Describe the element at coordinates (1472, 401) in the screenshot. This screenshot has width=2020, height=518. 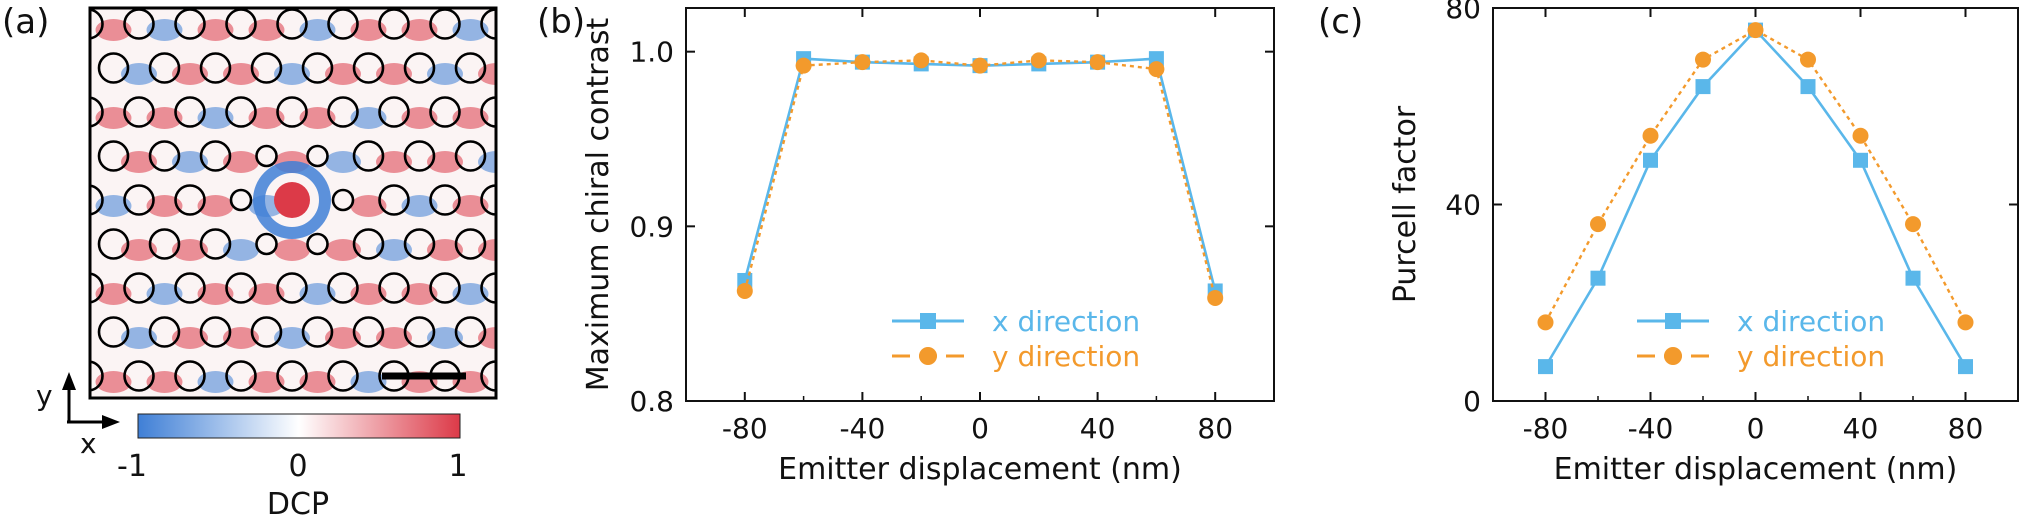
I see `y-tick-label: 0` at that location.